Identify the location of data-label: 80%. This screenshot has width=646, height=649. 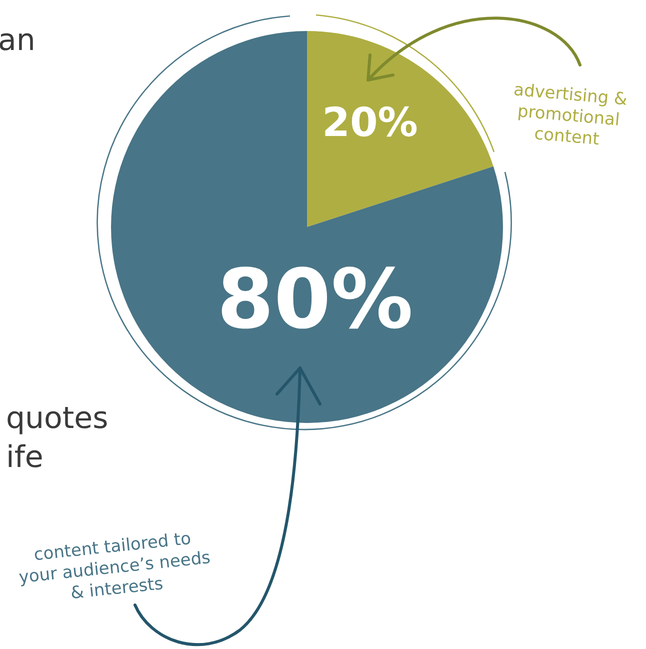
(315, 300).